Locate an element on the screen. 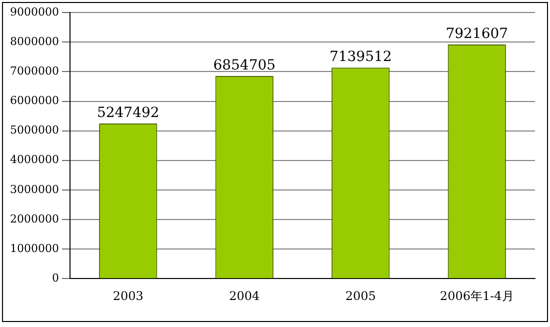 The height and width of the screenshot is (327, 550). y-tick-label: 9000000 is located at coordinates (34, 11).